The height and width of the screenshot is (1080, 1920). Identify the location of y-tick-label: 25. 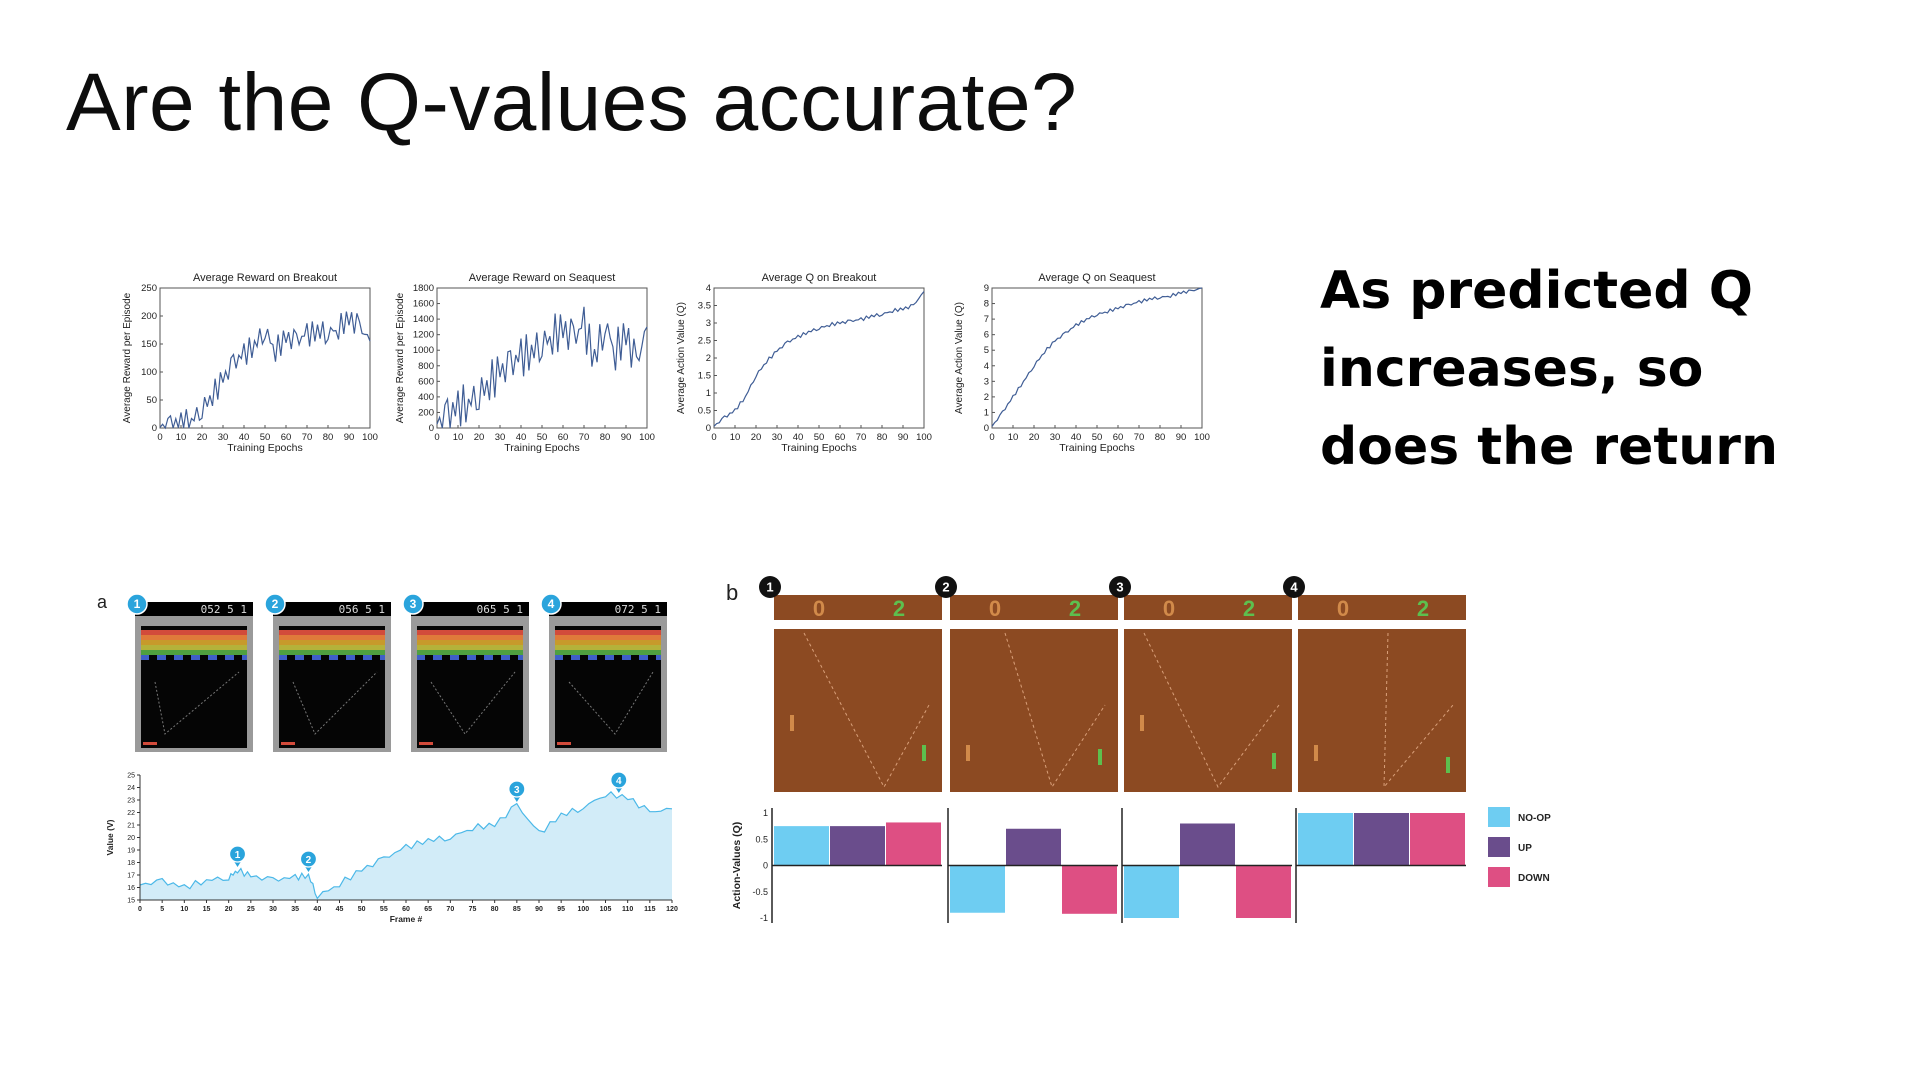
(131, 776).